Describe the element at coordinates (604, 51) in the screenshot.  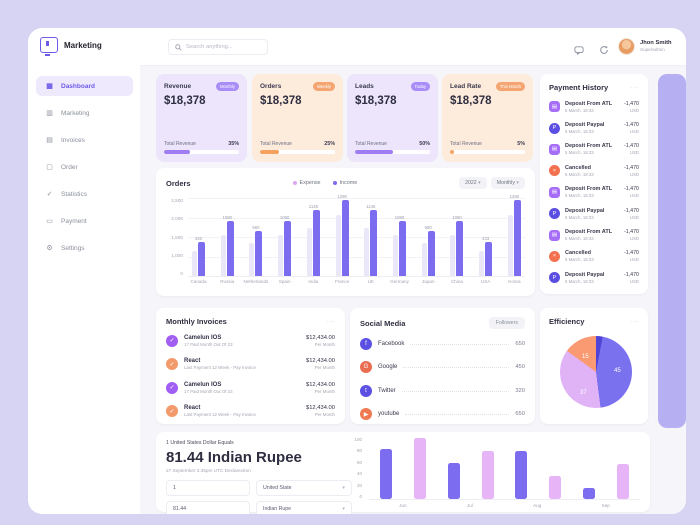
I see `refresh-icon` at that location.